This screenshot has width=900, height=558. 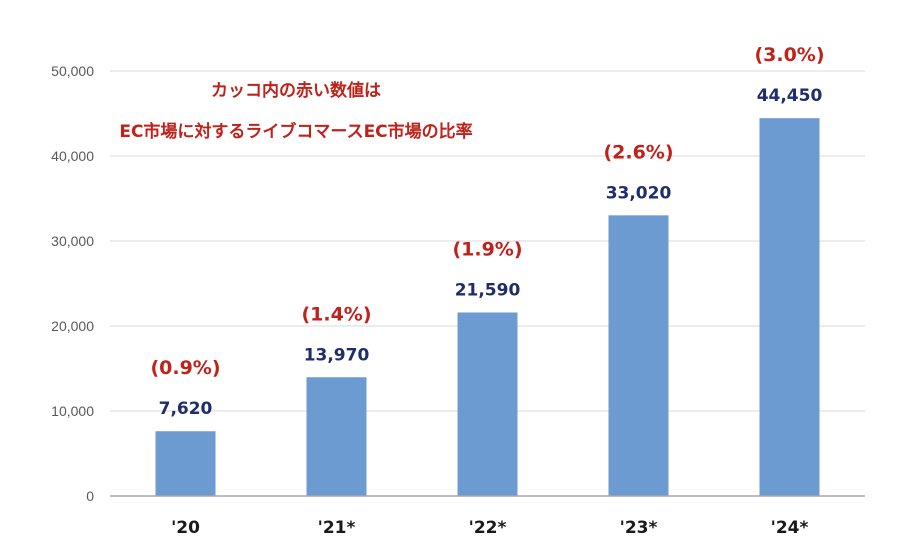 What do you see at coordinates (336, 314) in the screenshot?
I see `ratio-label: (1.4%)` at bounding box center [336, 314].